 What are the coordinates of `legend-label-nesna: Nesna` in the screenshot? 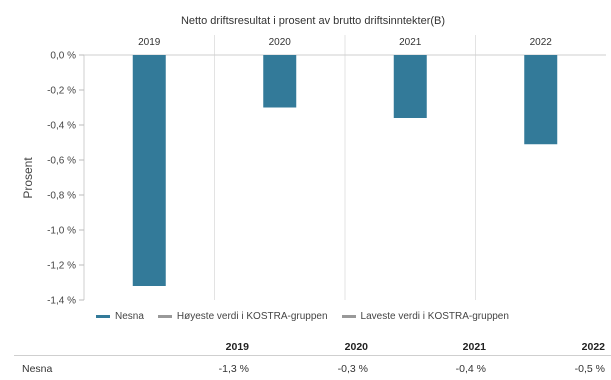 It's located at (129, 316).